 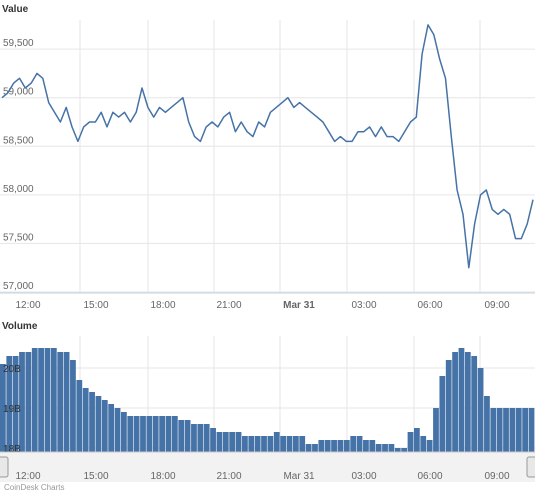 What do you see at coordinates (162, 305) in the screenshot?
I see `price-x-tick-label: 18:00` at bounding box center [162, 305].